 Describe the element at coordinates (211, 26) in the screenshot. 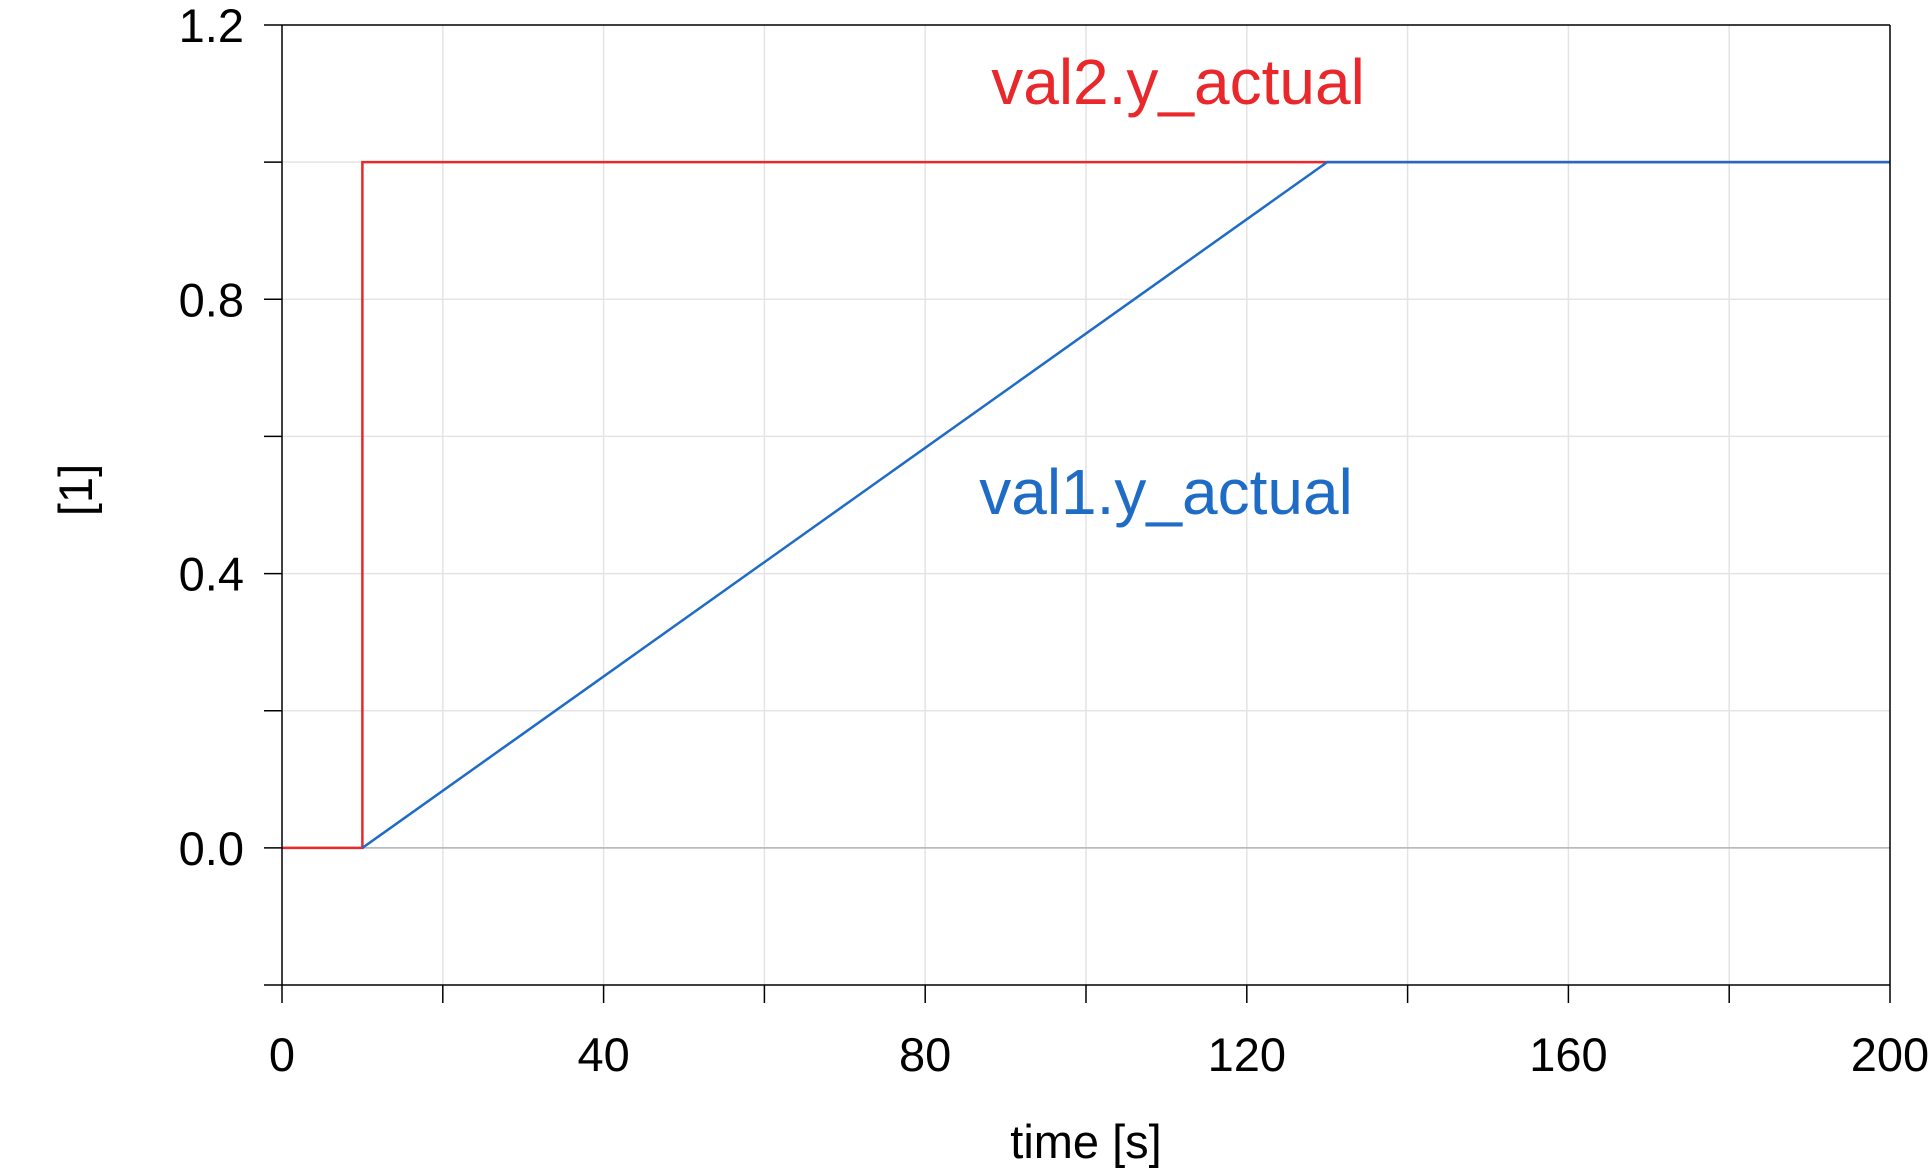

I see `y-tick-label: 1.2` at that location.